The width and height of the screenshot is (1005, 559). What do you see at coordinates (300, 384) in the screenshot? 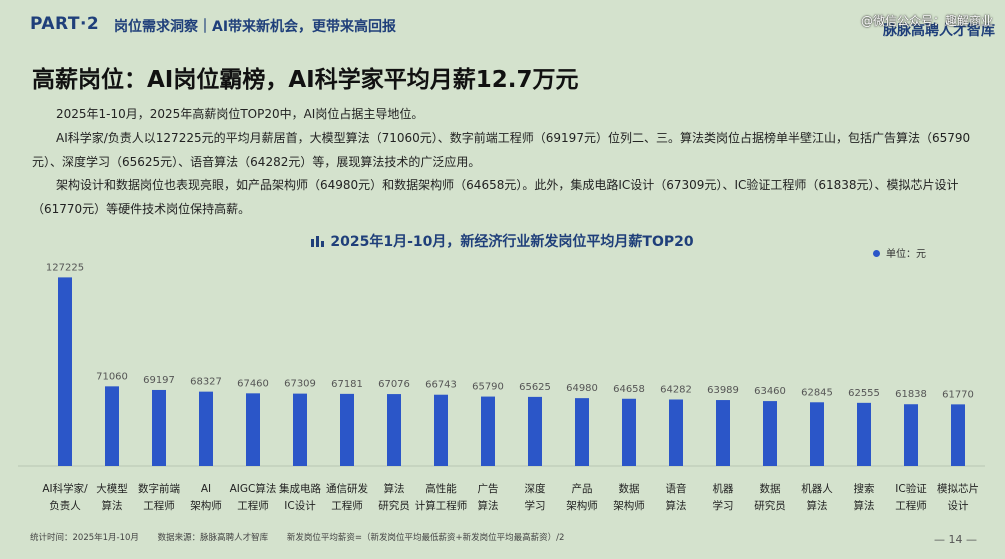
I see `bar-value-label: 67309` at bounding box center [300, 384].